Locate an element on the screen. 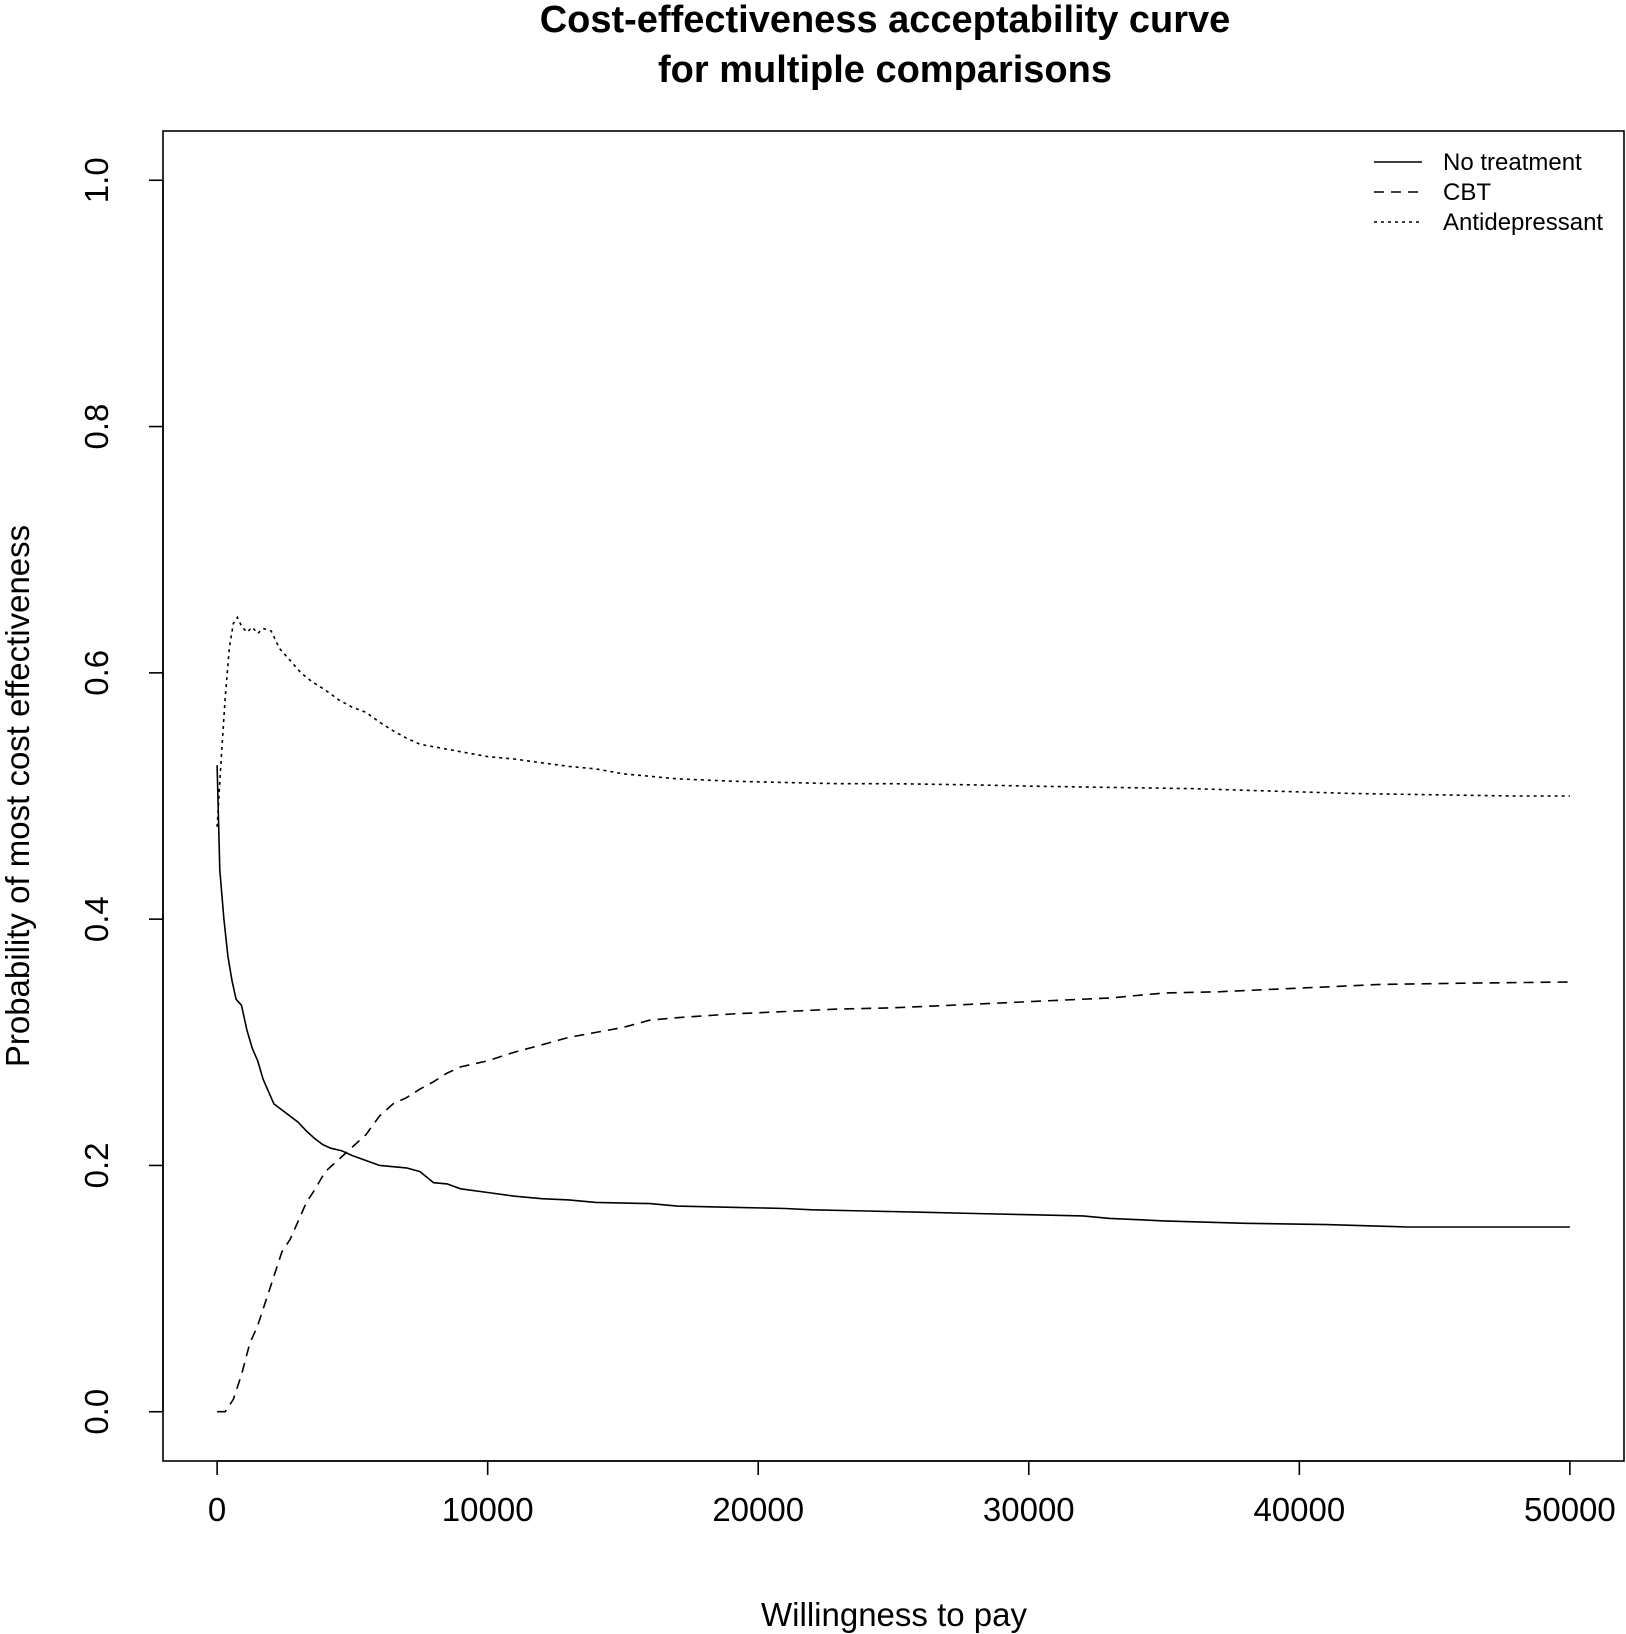 The image size is (1626, 1634). x-tick-label: 30000 is located at coordinates (1029, 1509).